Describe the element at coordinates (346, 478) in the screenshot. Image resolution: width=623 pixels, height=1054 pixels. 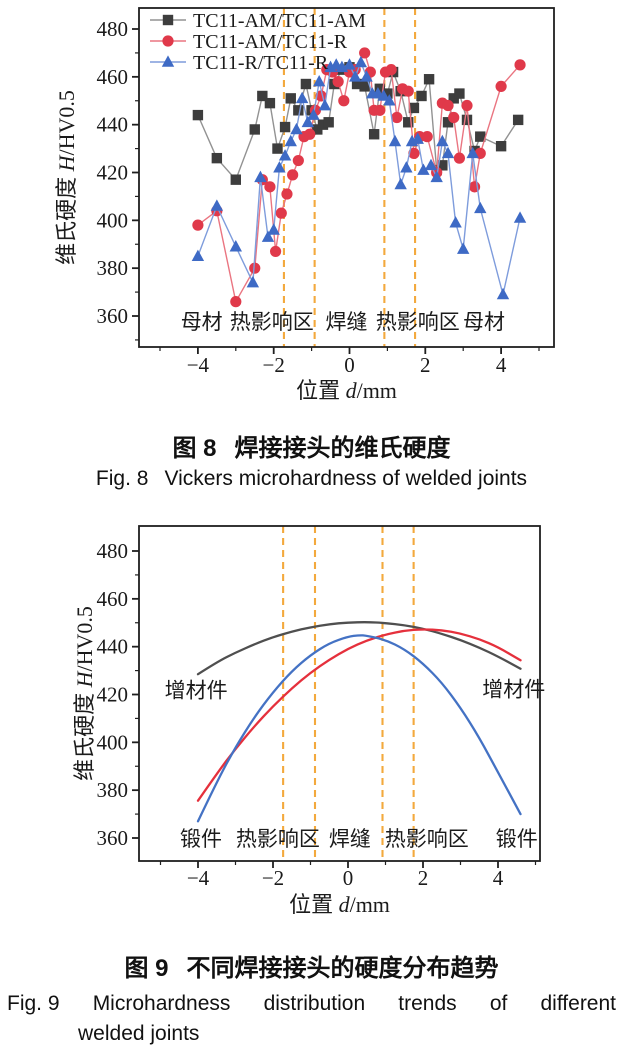
I see `fig8-caption-en-title: Vickers microhardness of welded joints` at that location.